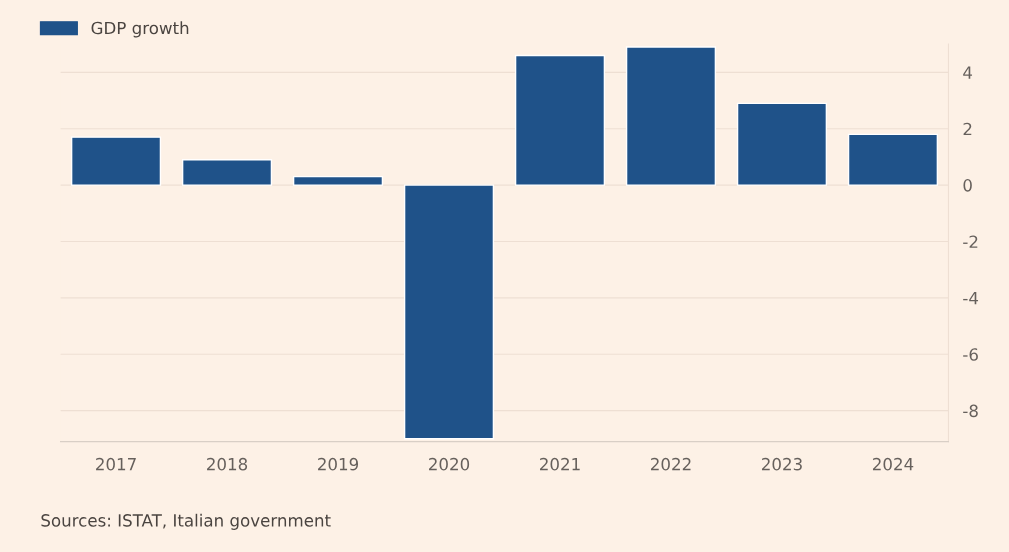  What do you see at coordinates (338, 464) in the screenshot?
I see `x-tick-label: 2019` at bounding box center [338, 464].